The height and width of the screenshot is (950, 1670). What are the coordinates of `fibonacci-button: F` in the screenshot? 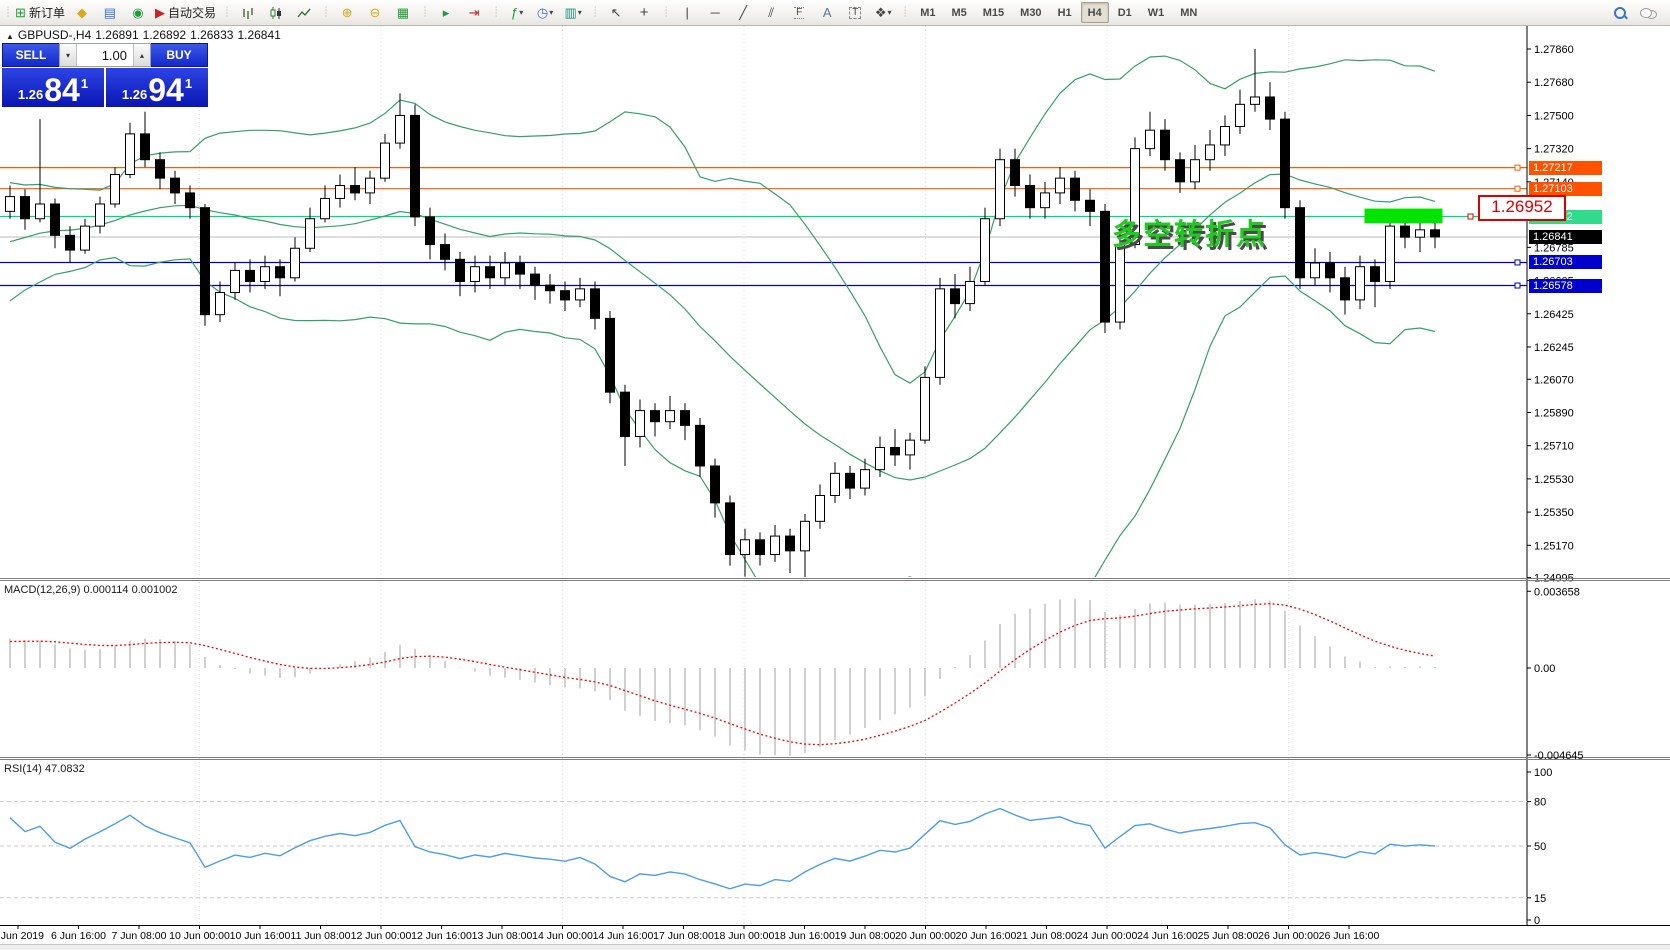 It's located at (799, 12).